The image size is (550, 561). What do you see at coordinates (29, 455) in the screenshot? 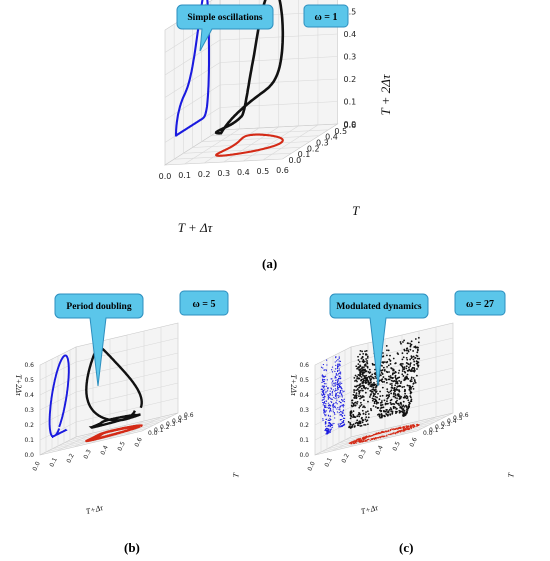
I see `z-tick-label: 0.0` at bounding box center [29, 455].